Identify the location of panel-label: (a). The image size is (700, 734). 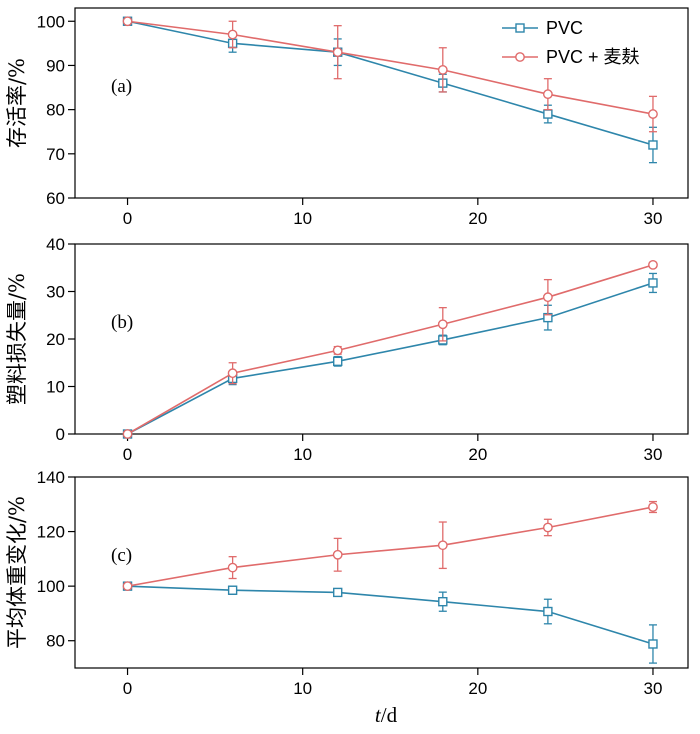
(121, 86).